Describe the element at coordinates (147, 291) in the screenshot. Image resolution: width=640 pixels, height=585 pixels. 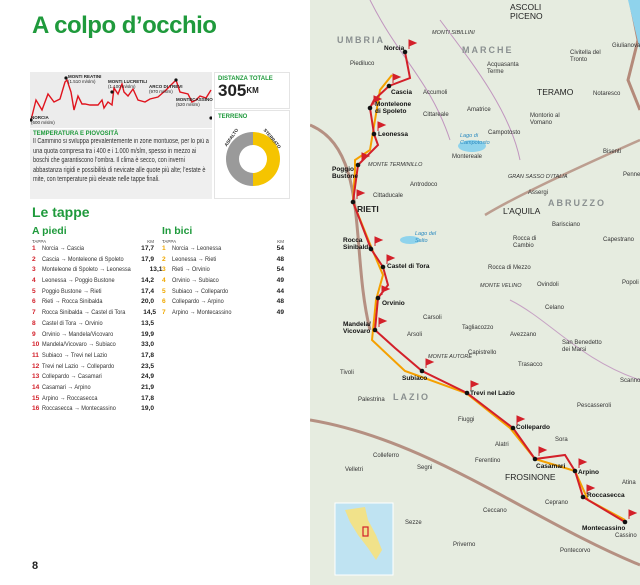
I see `stage-km: 17,4` at that location.